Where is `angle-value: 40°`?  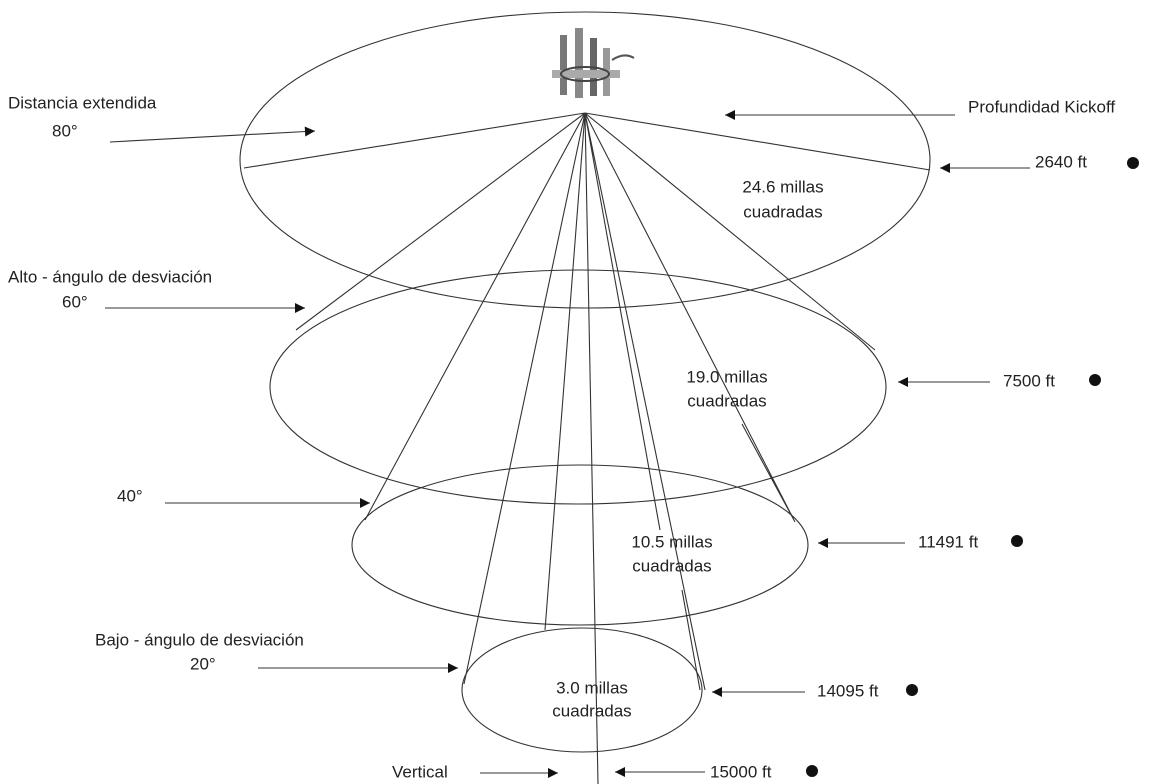
angle-value: 40° is located at coordinates (130, 495).